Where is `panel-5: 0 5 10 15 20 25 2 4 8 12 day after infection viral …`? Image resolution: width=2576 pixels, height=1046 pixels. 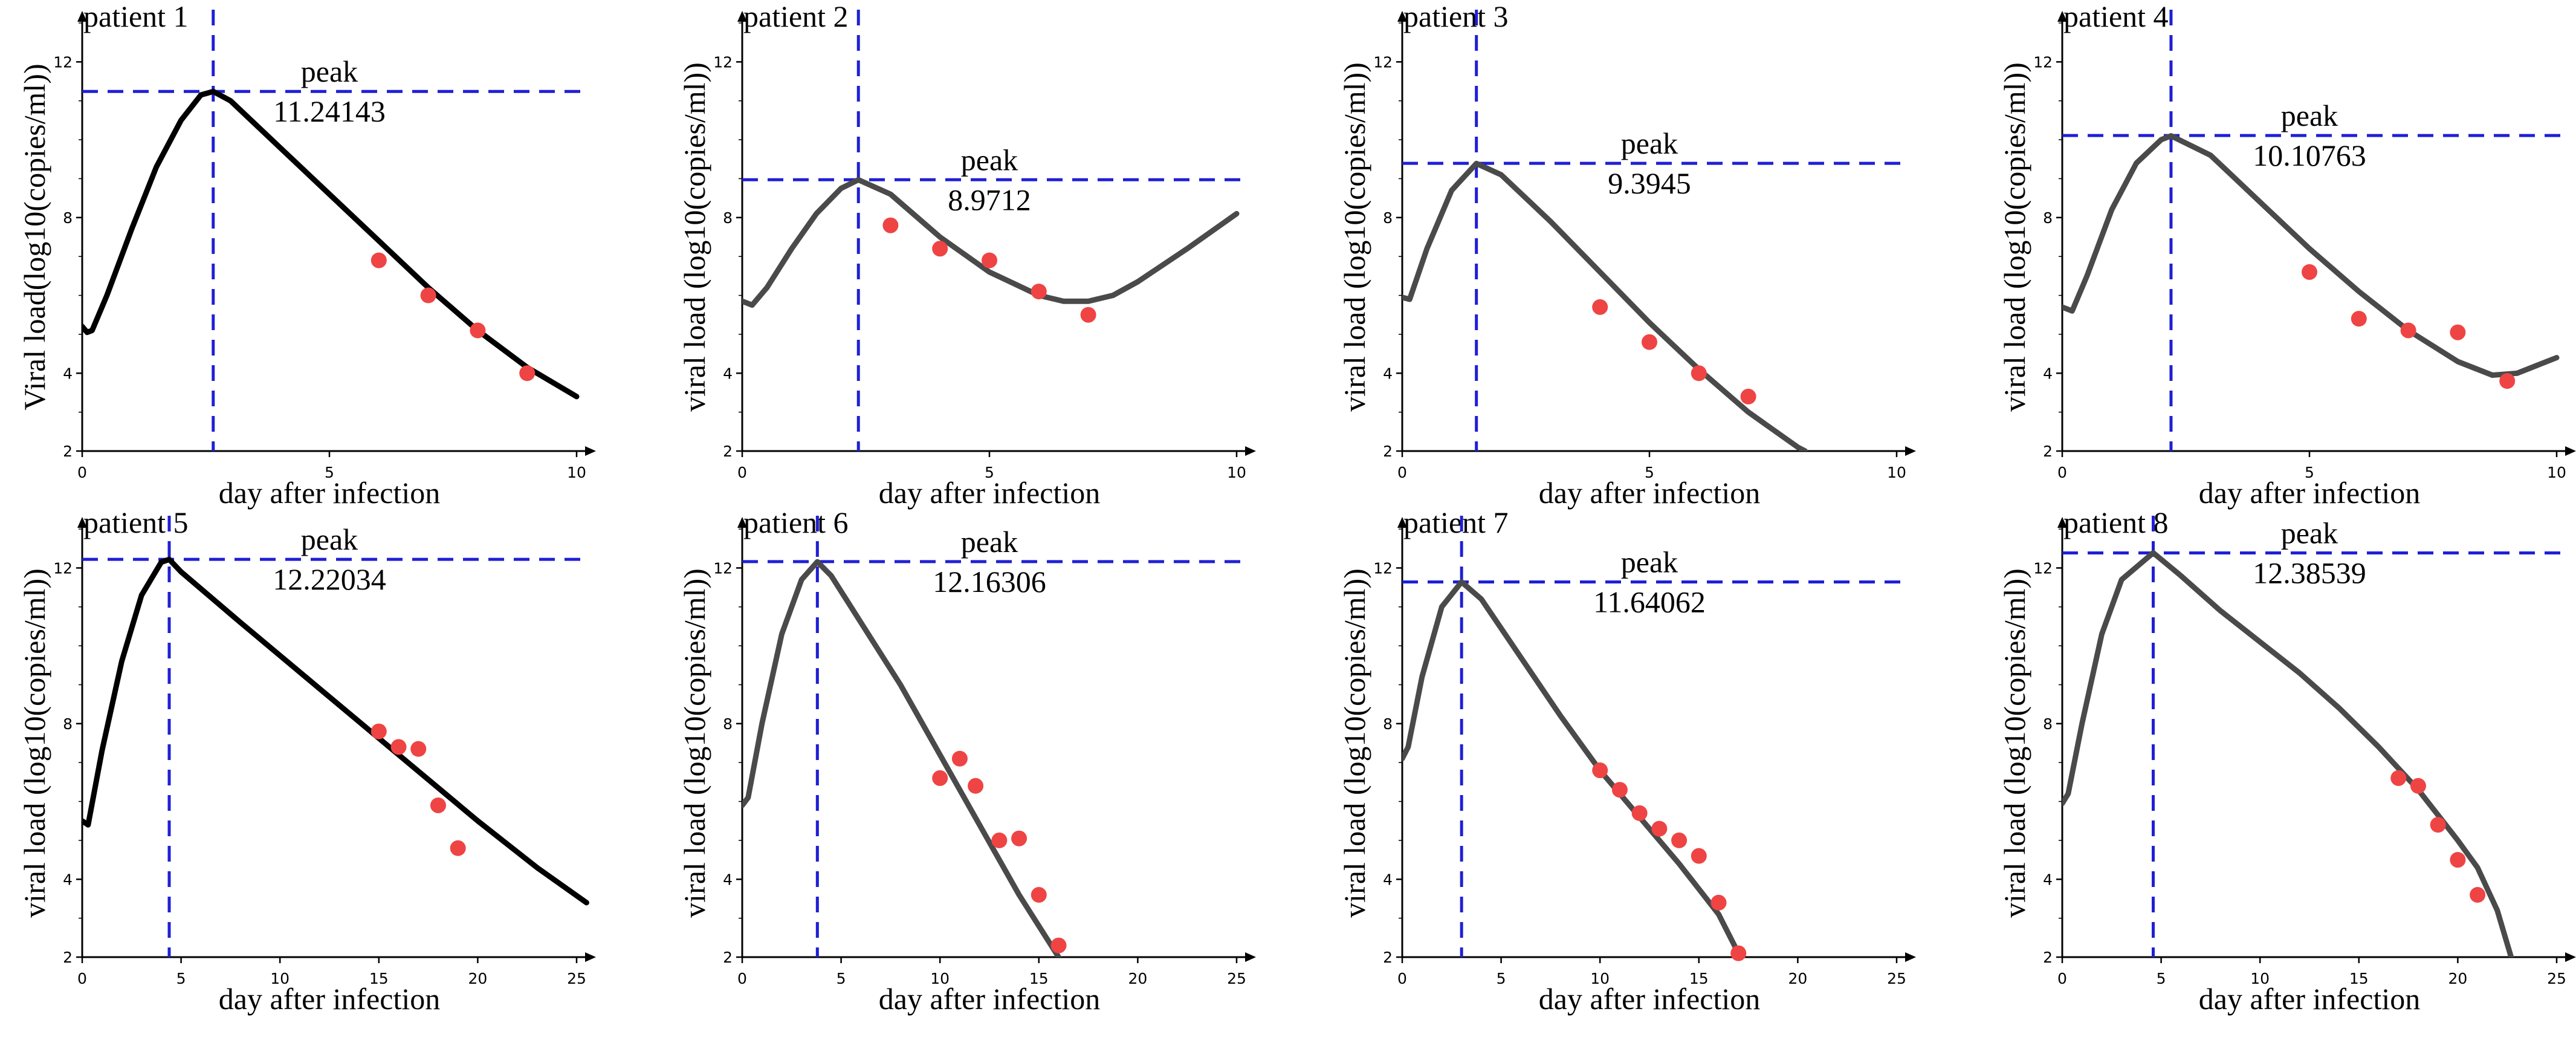 panel-5: 0 5 10 15 20 25 2 4 8 12 day after infection viral … is located at coordinates (307, 760).